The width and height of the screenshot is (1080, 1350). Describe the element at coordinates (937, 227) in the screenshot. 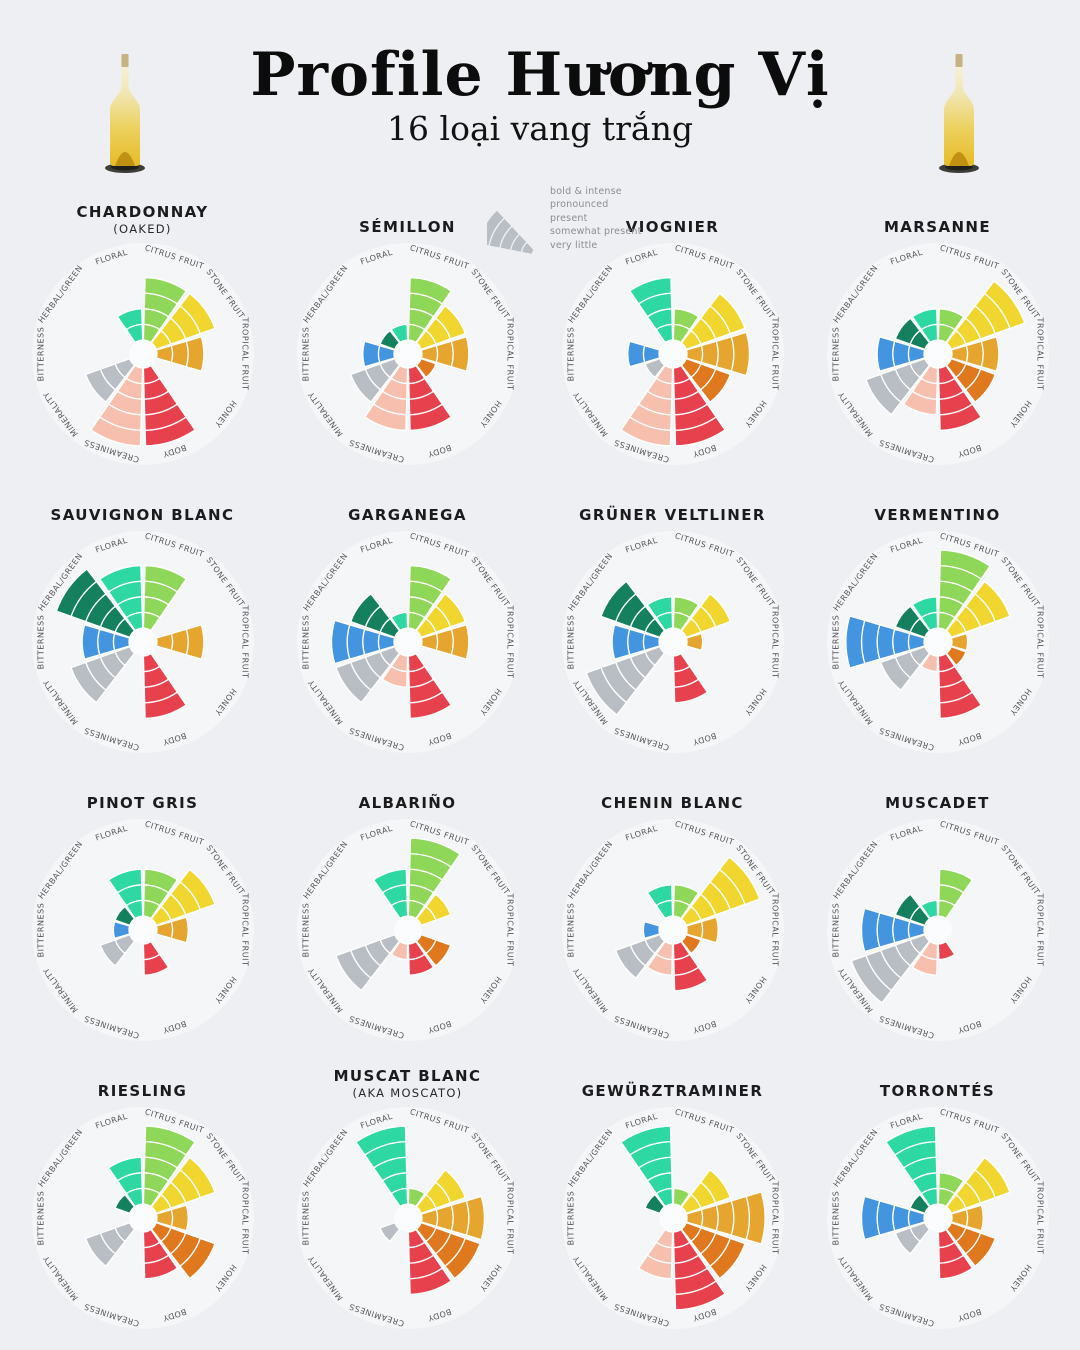

I see `wine-name: MARSANNE` at that location.